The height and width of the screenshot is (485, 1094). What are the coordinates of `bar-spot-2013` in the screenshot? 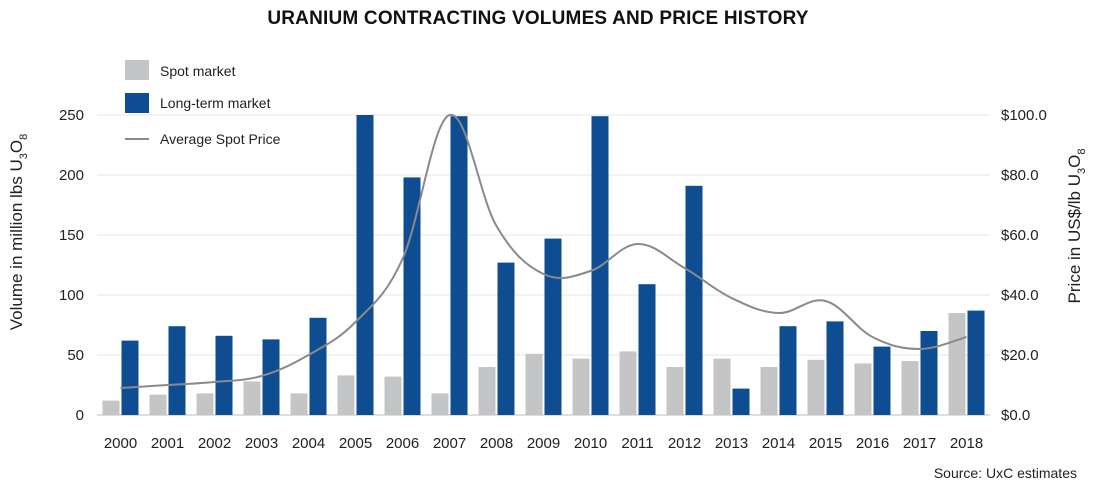 It's located at (722, 386).